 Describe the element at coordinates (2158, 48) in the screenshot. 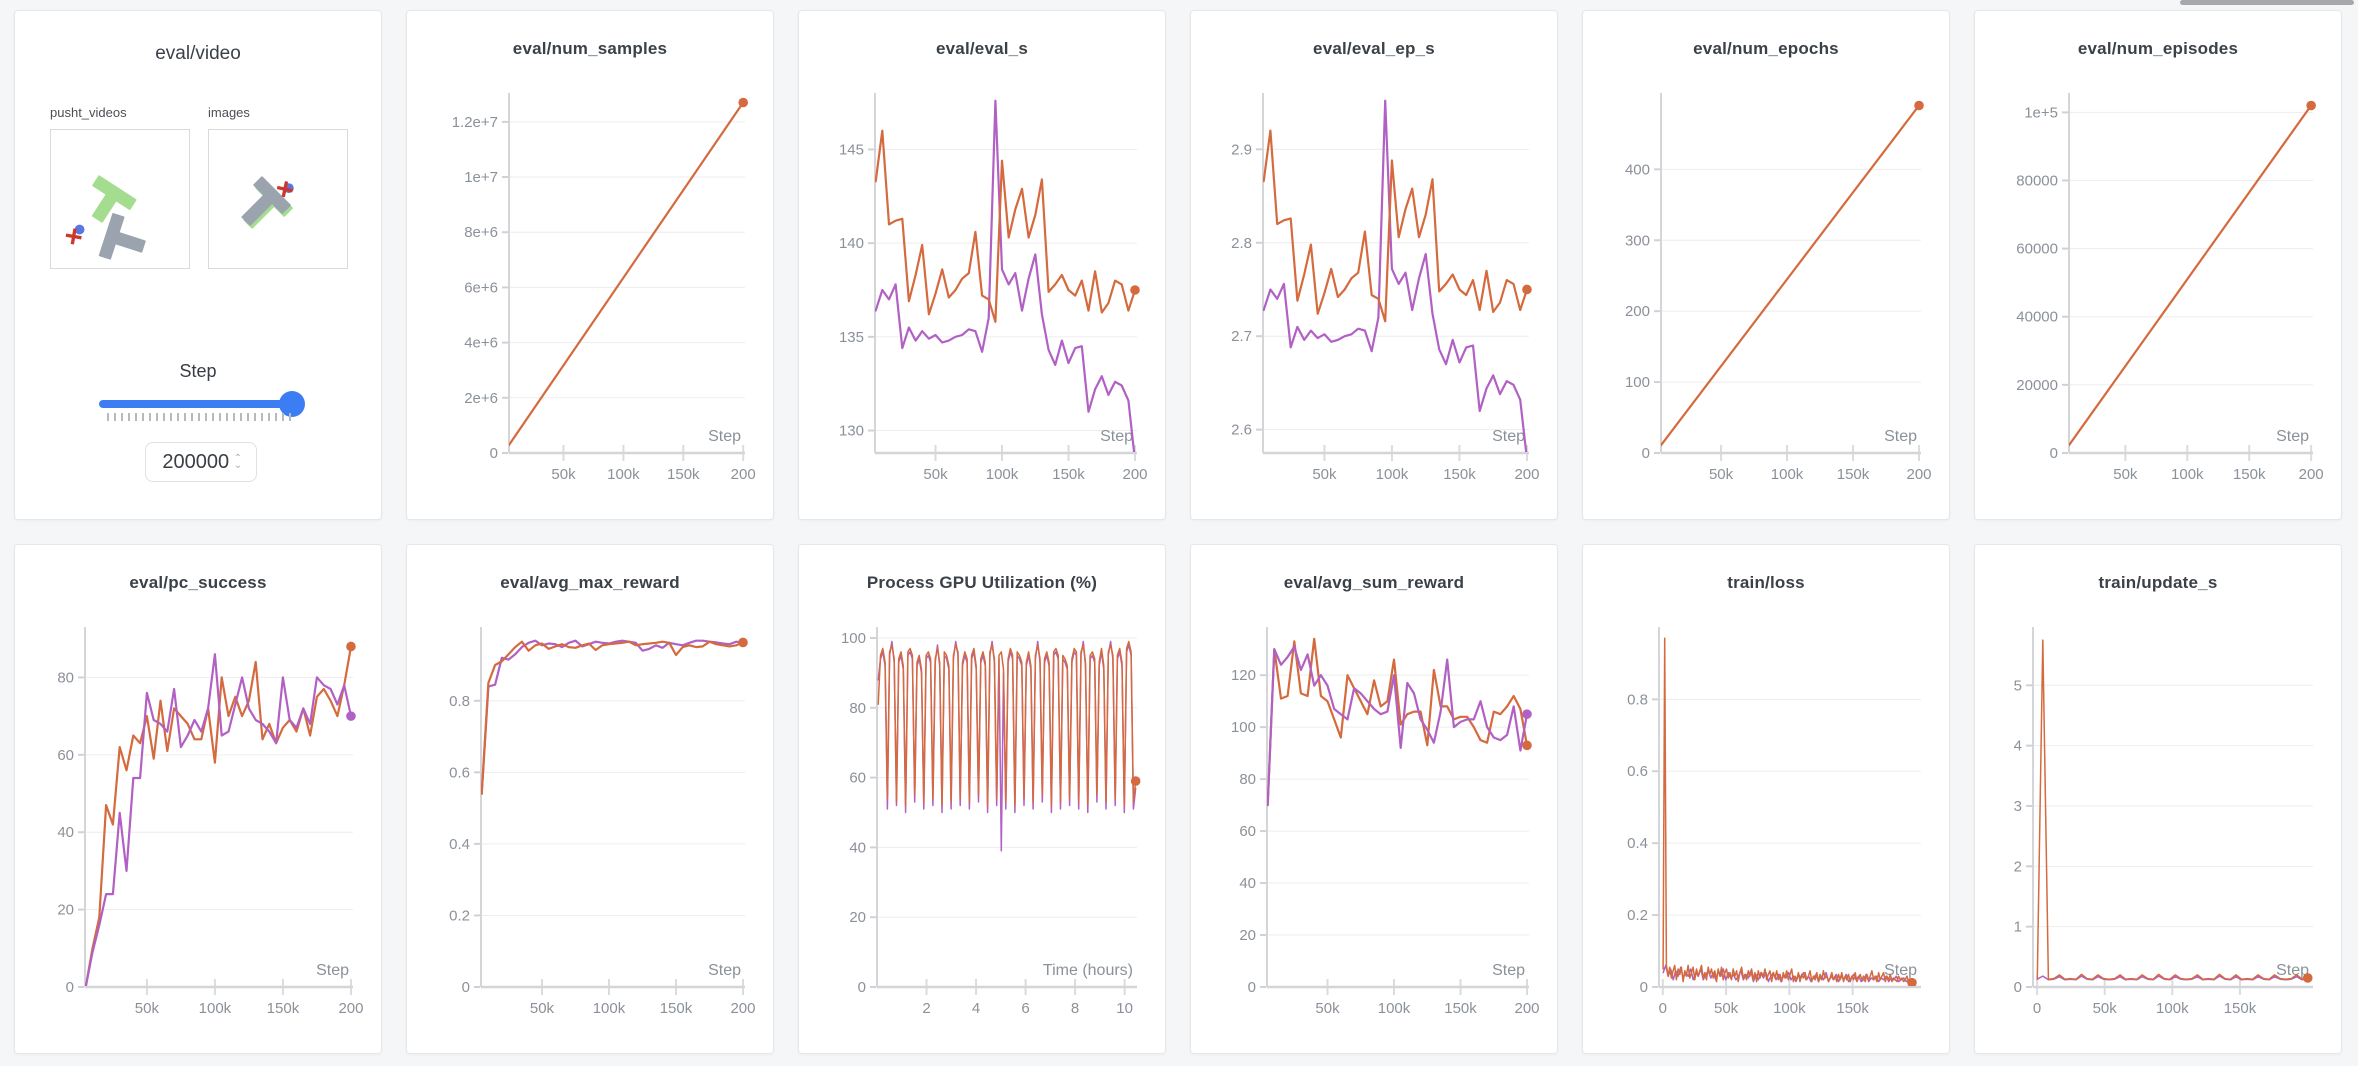

I see `chart-title: eval/num_episodes` at that location.